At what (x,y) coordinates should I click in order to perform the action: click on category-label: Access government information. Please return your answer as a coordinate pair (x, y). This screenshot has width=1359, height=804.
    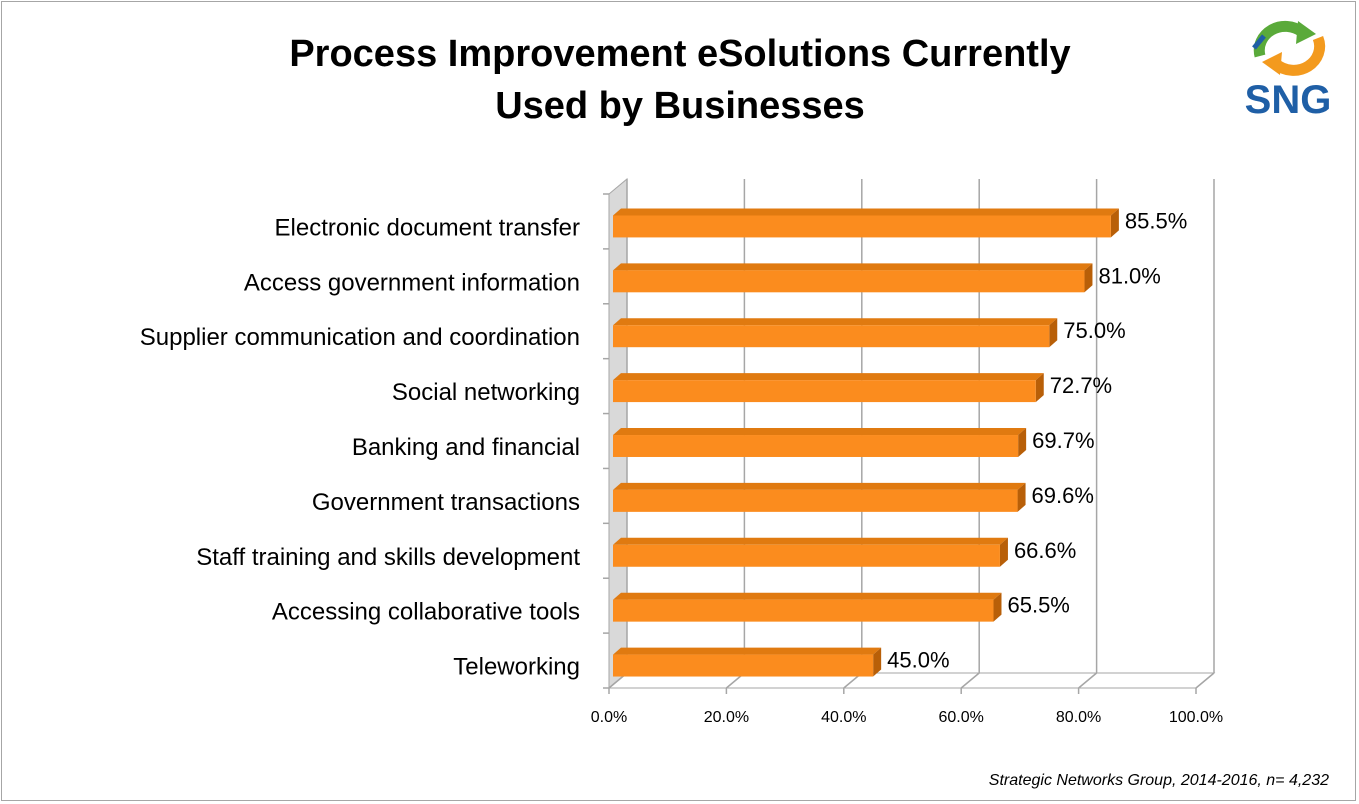
    Looking at the image, I should click on (412, 282).